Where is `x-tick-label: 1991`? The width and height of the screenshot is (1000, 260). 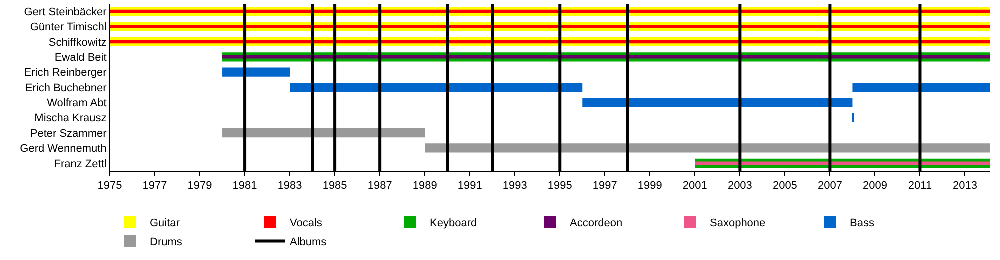
x-tick-label: 1991 is located at coordinates (470, 186).